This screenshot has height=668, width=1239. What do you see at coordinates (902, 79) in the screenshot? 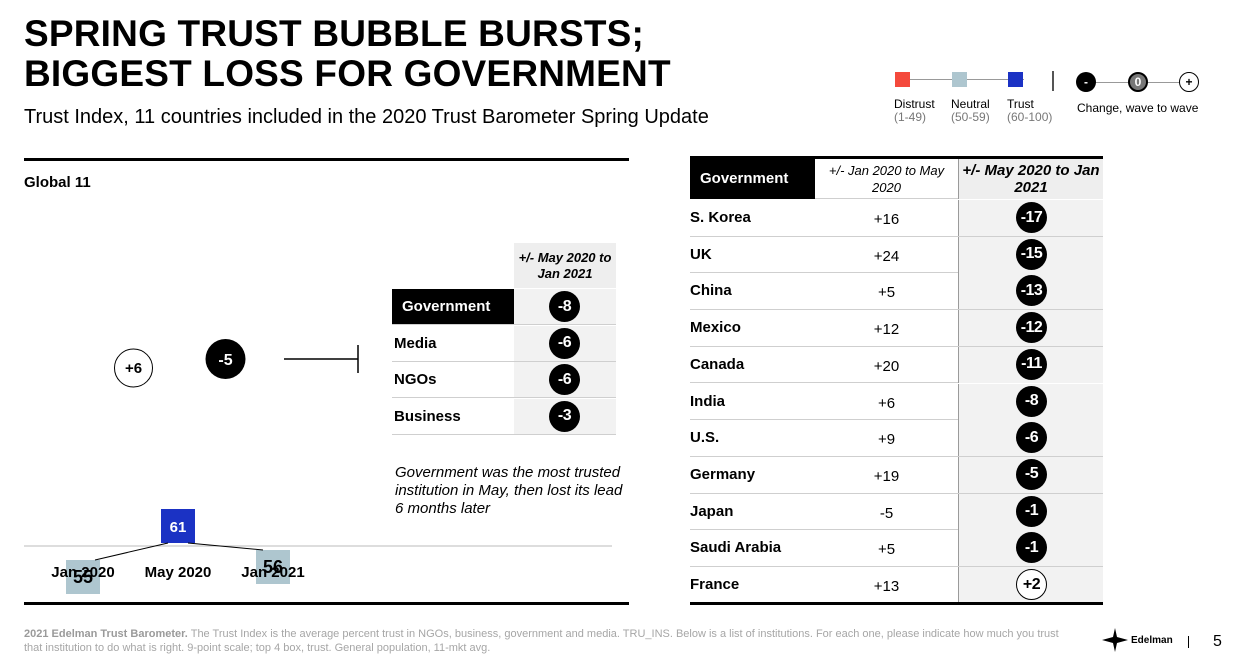
I see `legend-distrust-swatch` at bounding box center [902, 79].